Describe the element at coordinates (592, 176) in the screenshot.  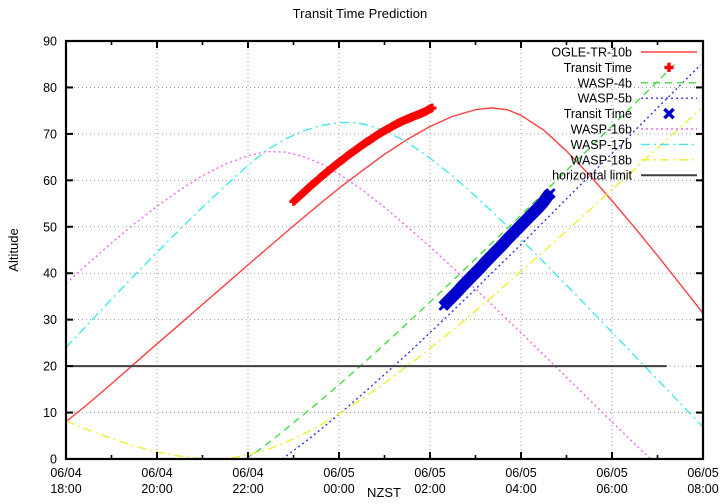
I see `legend-label-horizontal-limit-8: horizontal limit` at that location.